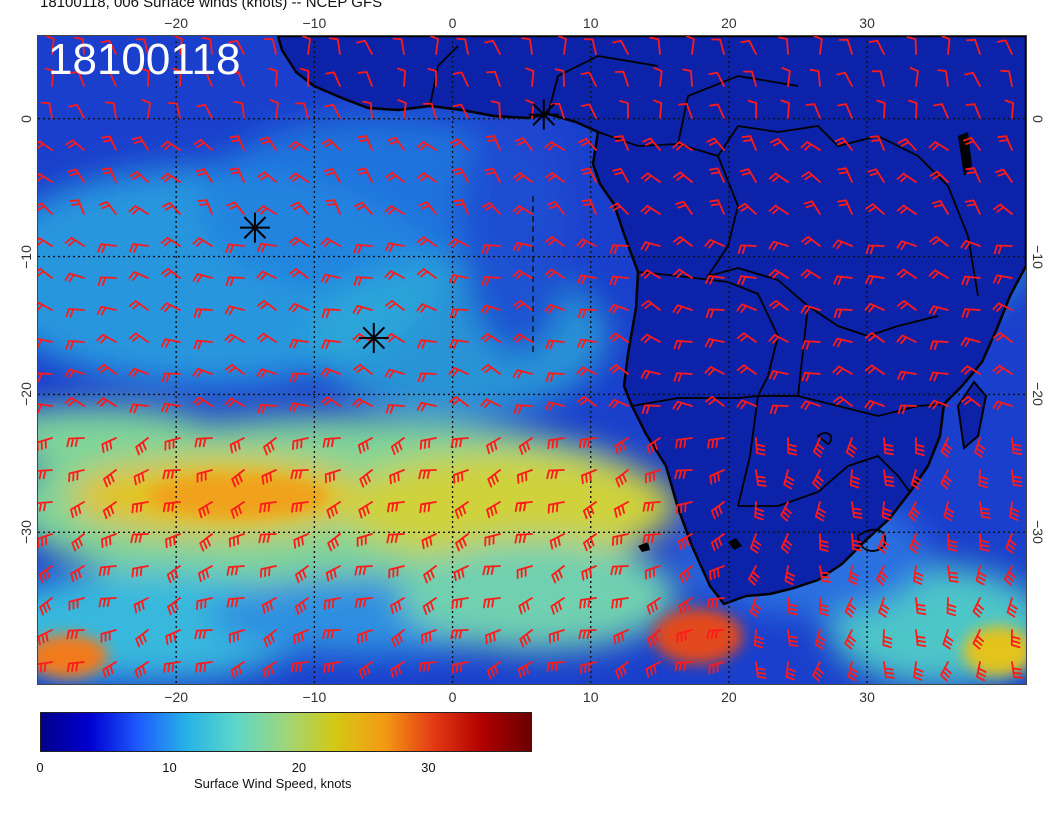 The image size is (1056, 816). I want to click on colorbar-tick-label: 30, so click(428, 767).